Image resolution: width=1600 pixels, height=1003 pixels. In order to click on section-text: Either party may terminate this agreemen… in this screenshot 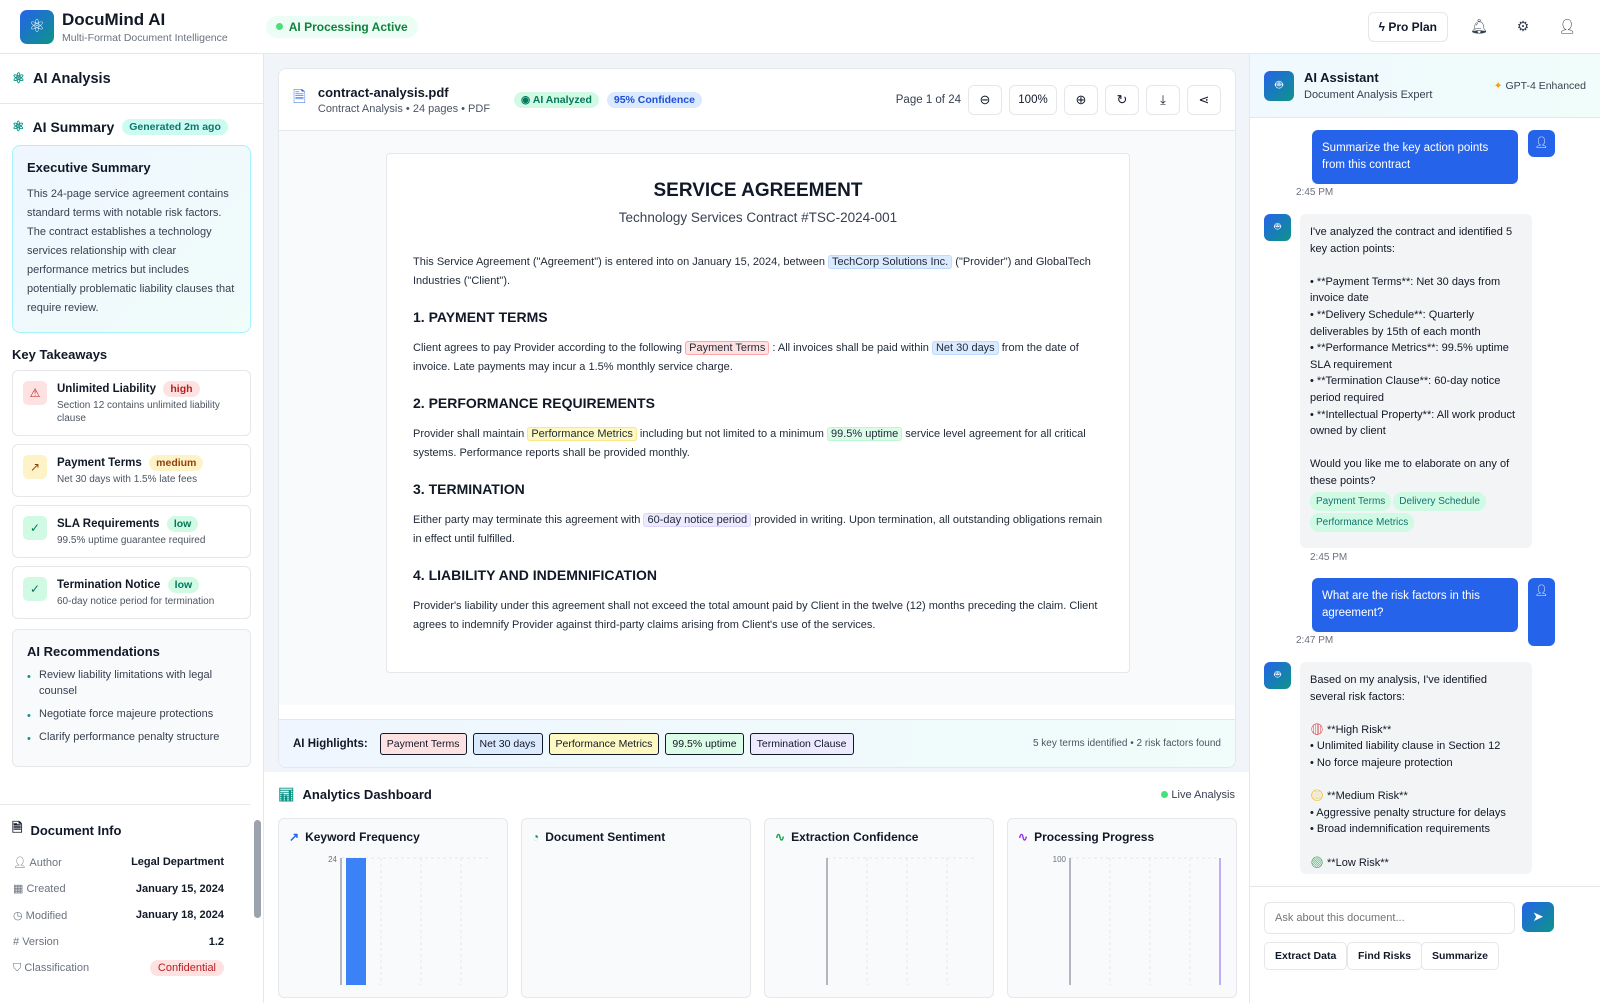, I will do `click(758, 529)`.